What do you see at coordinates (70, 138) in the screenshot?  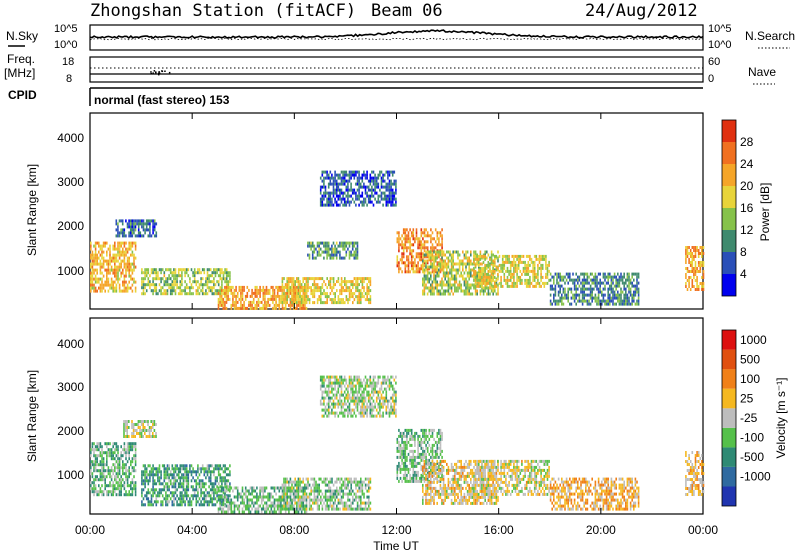 I see `power-ytick-4000: 4000` at bounding box center [70, 138].